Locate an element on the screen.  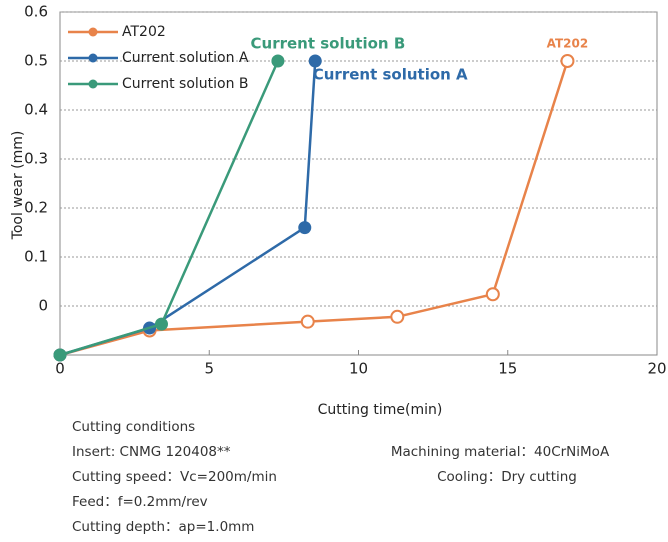
condition-text: Feed：f=0.2mm/rev is located at coordinates (140, 502).